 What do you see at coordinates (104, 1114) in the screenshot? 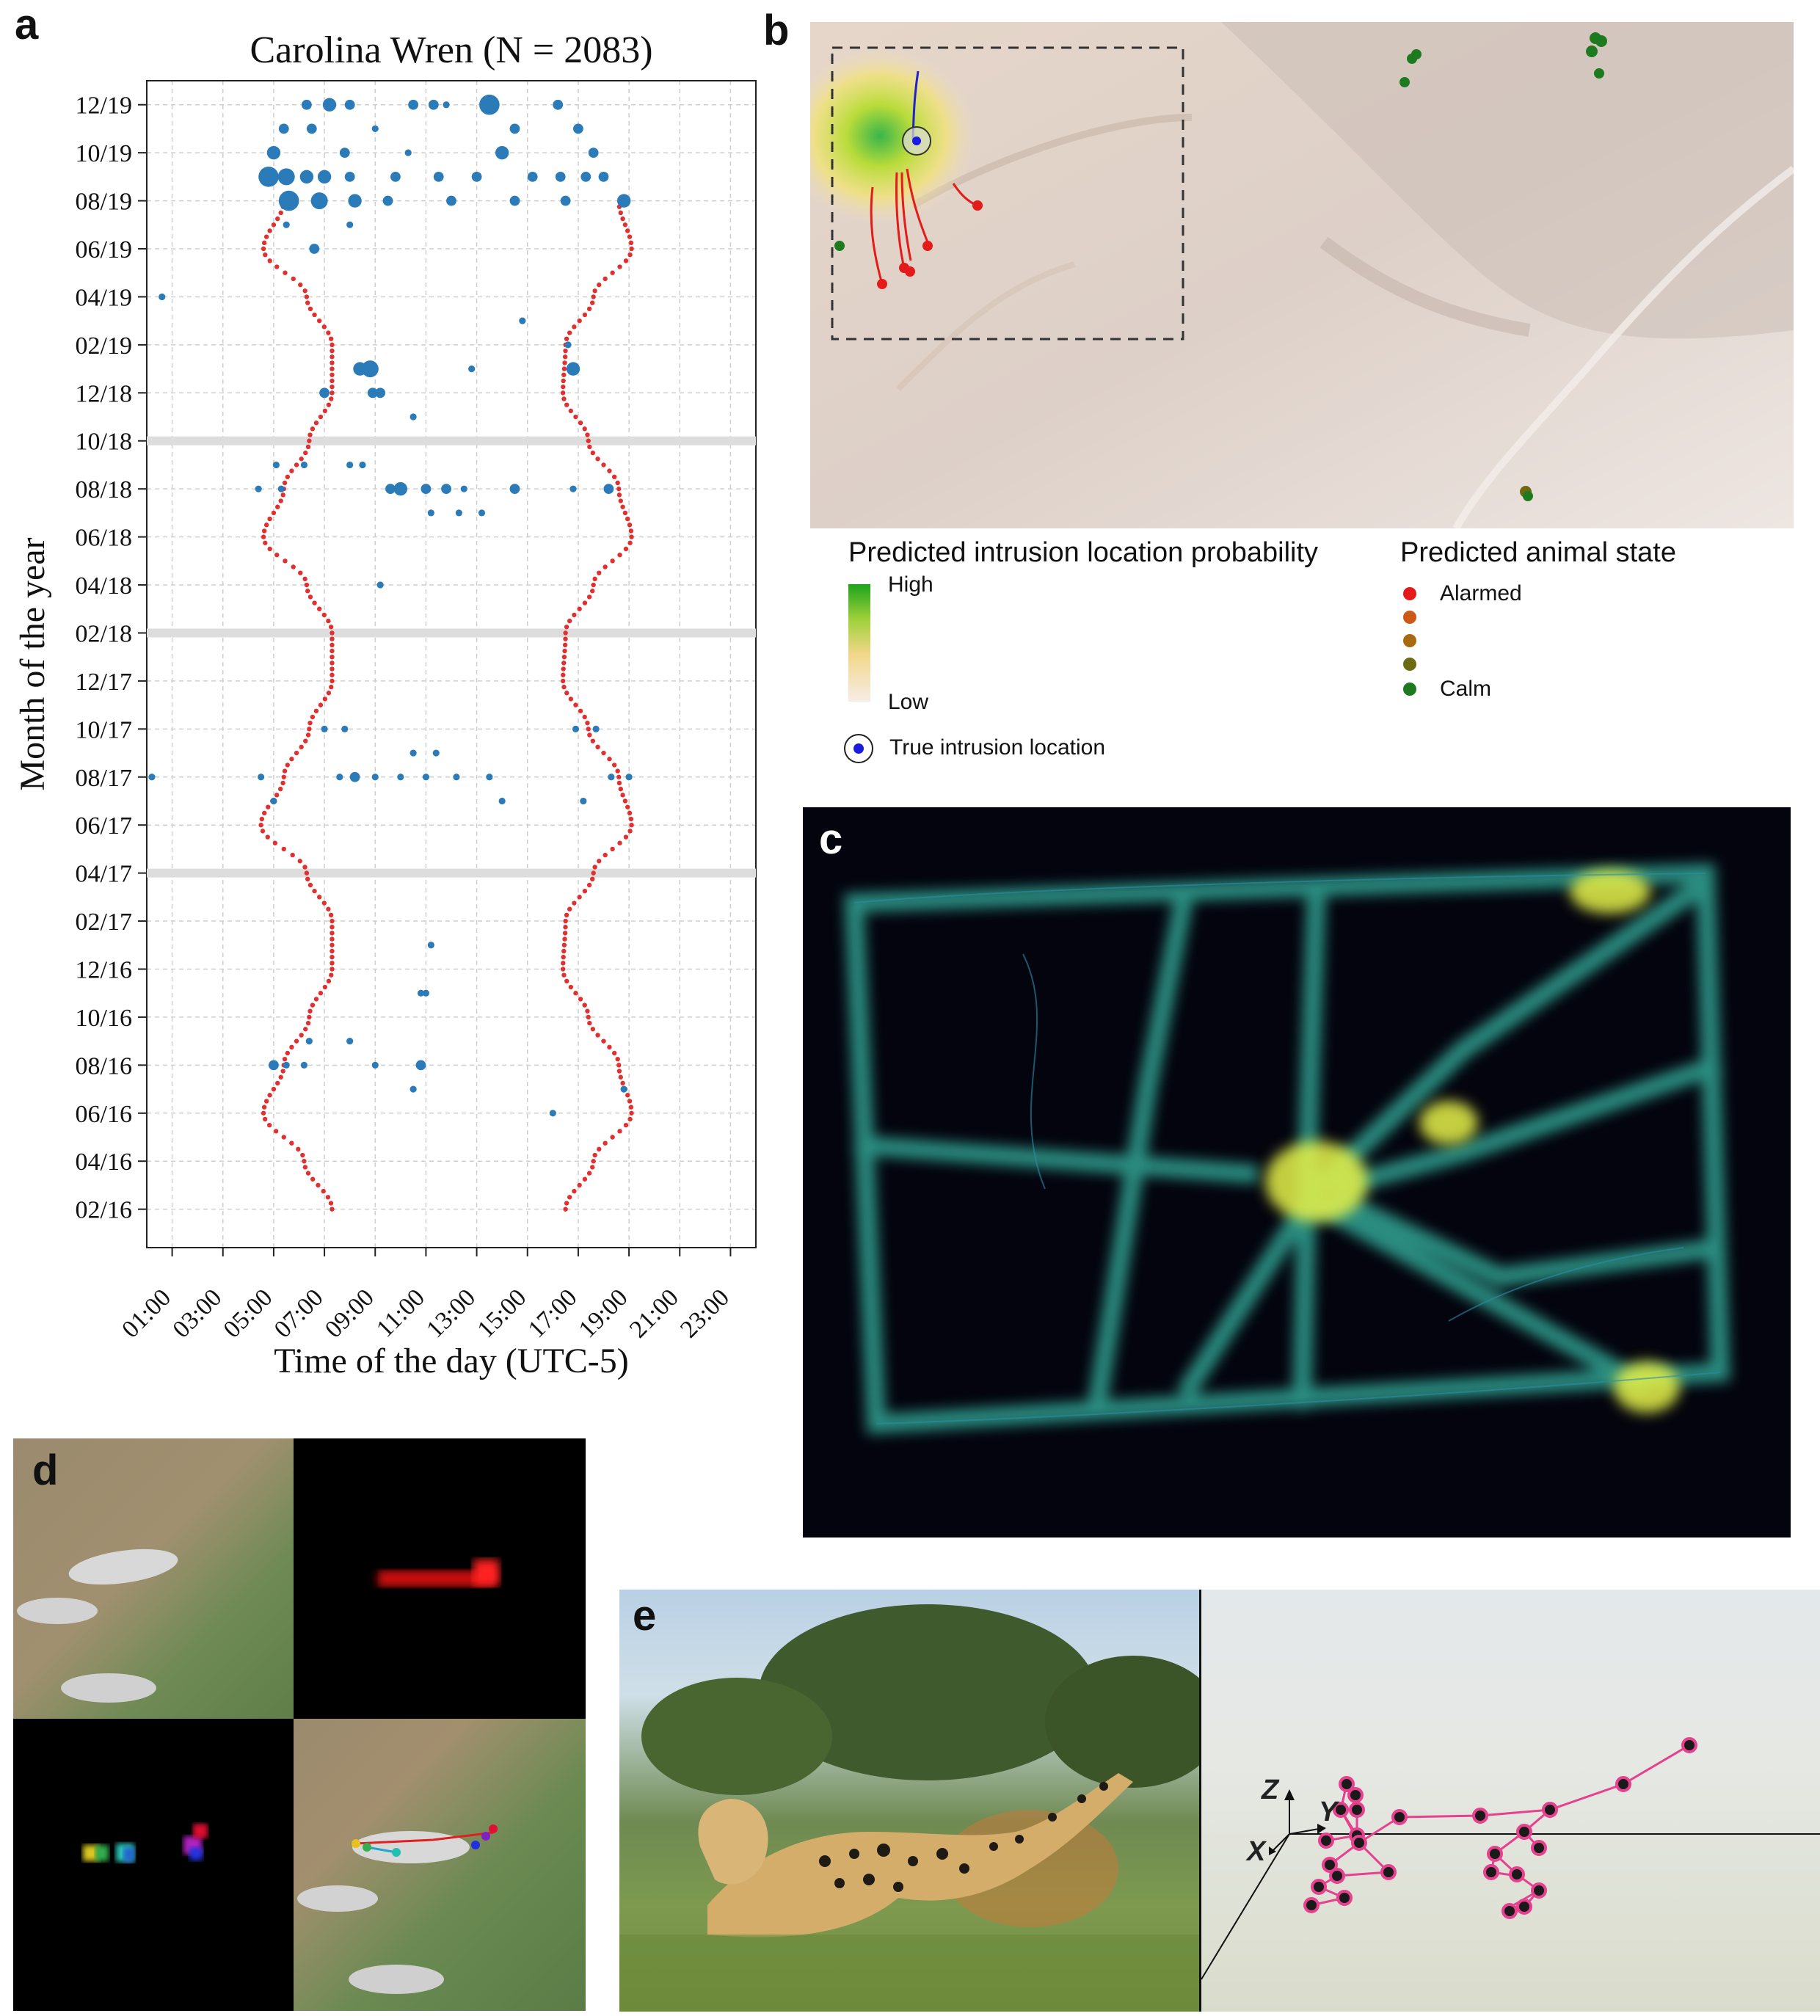
I see `y-tick-label: 06/16` at bounding box center [104, 1114].